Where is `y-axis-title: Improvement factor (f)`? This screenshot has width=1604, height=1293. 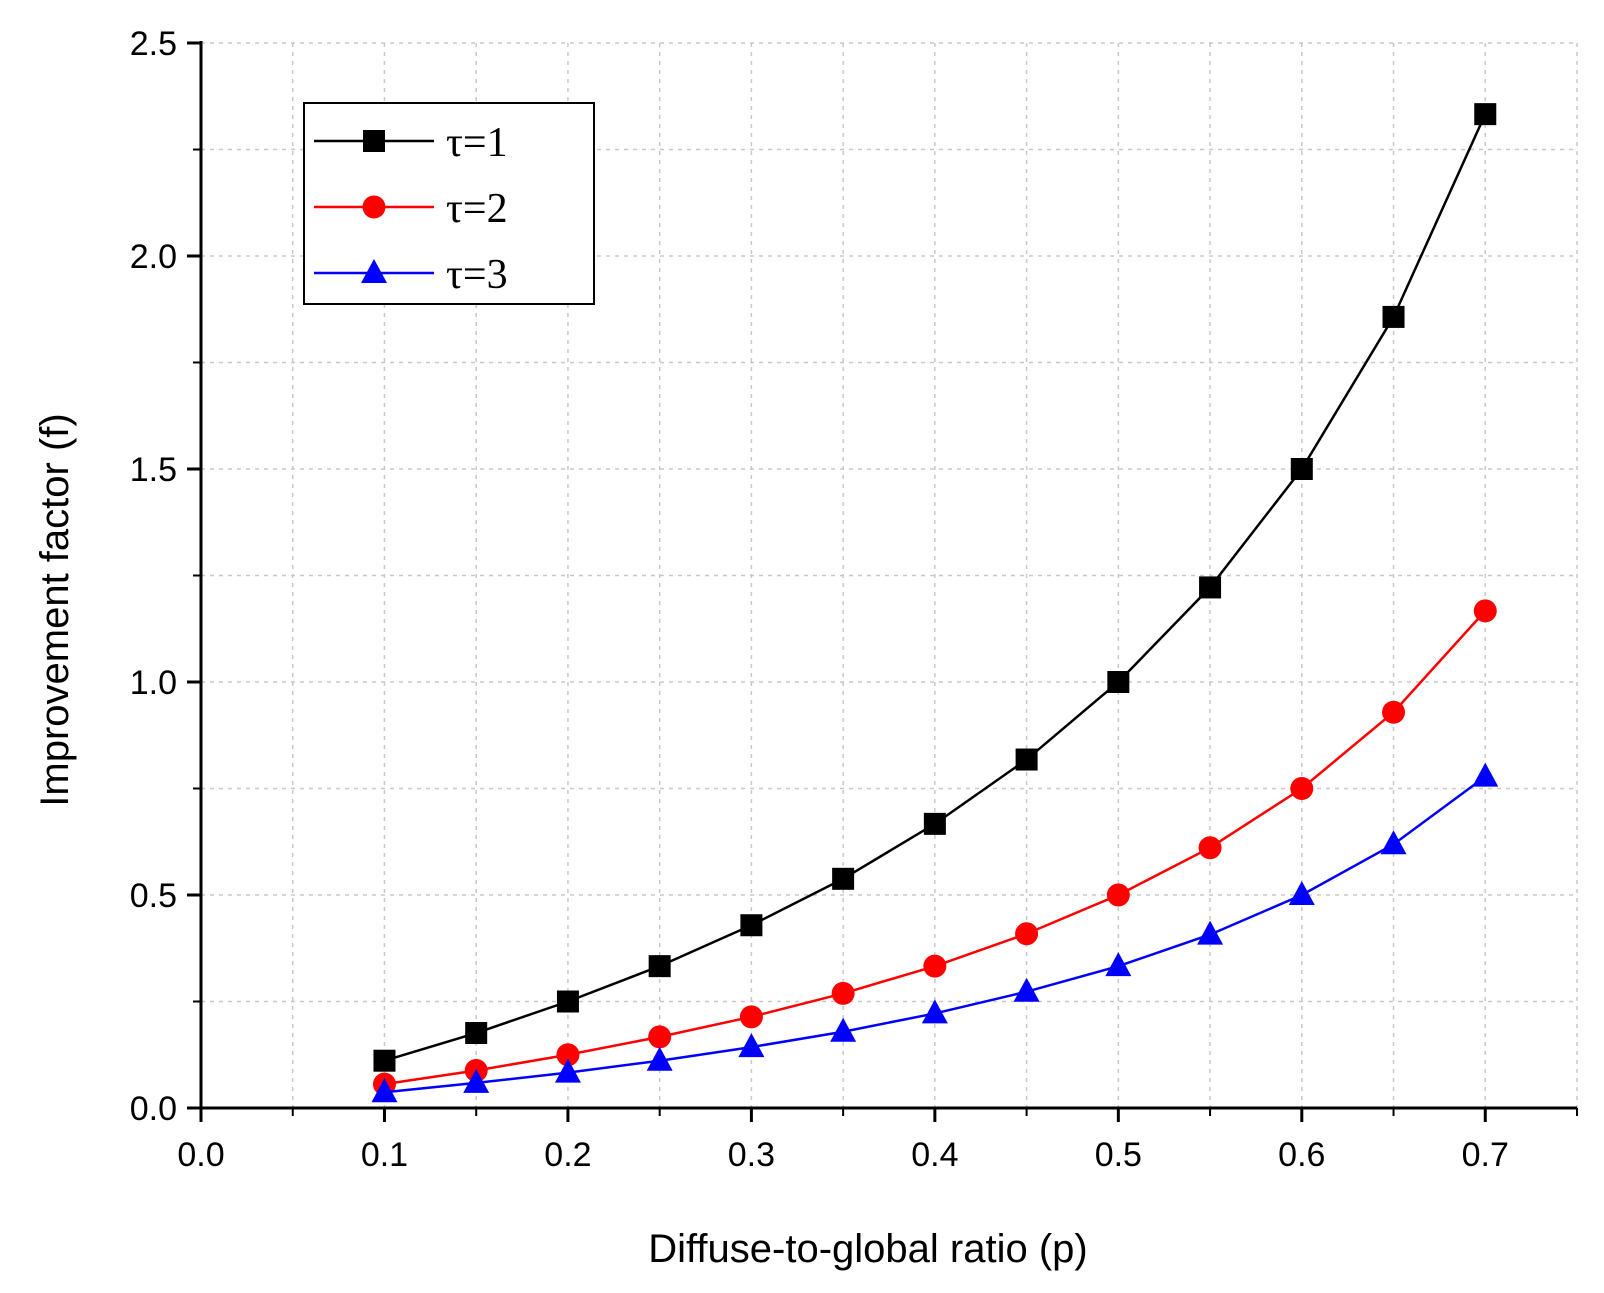
y-axis-title: Improvement factor (f) is located at coordinates (55, 609).